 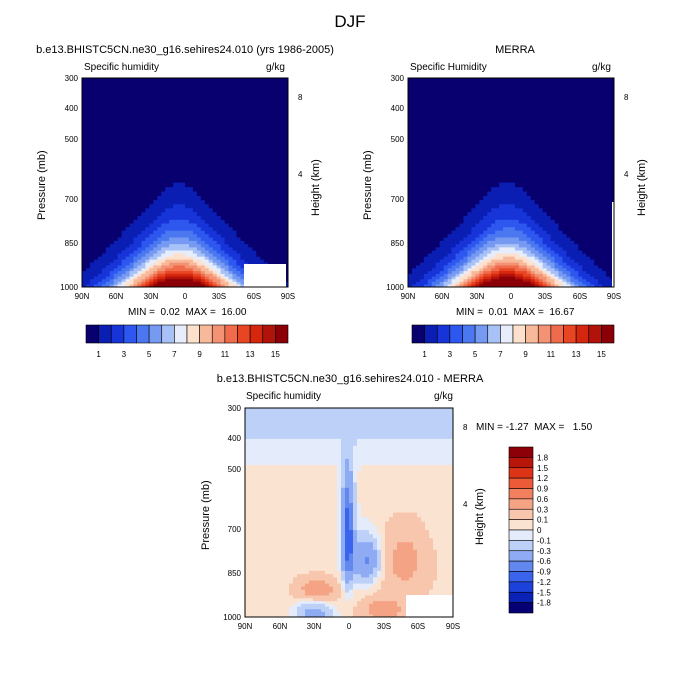 What do you see at coordinates (185, 182) in the screenshot?
I see `panel1-frame` at bounding box center [185, 182].